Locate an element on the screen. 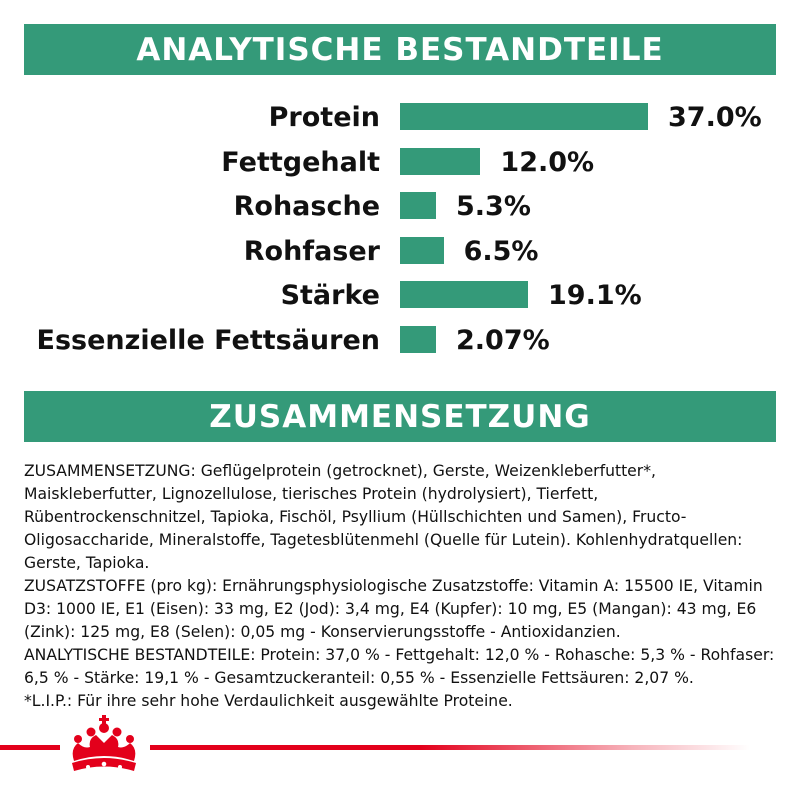  bar-row: Stärke 19.1% is located at coordinates (400, 296).